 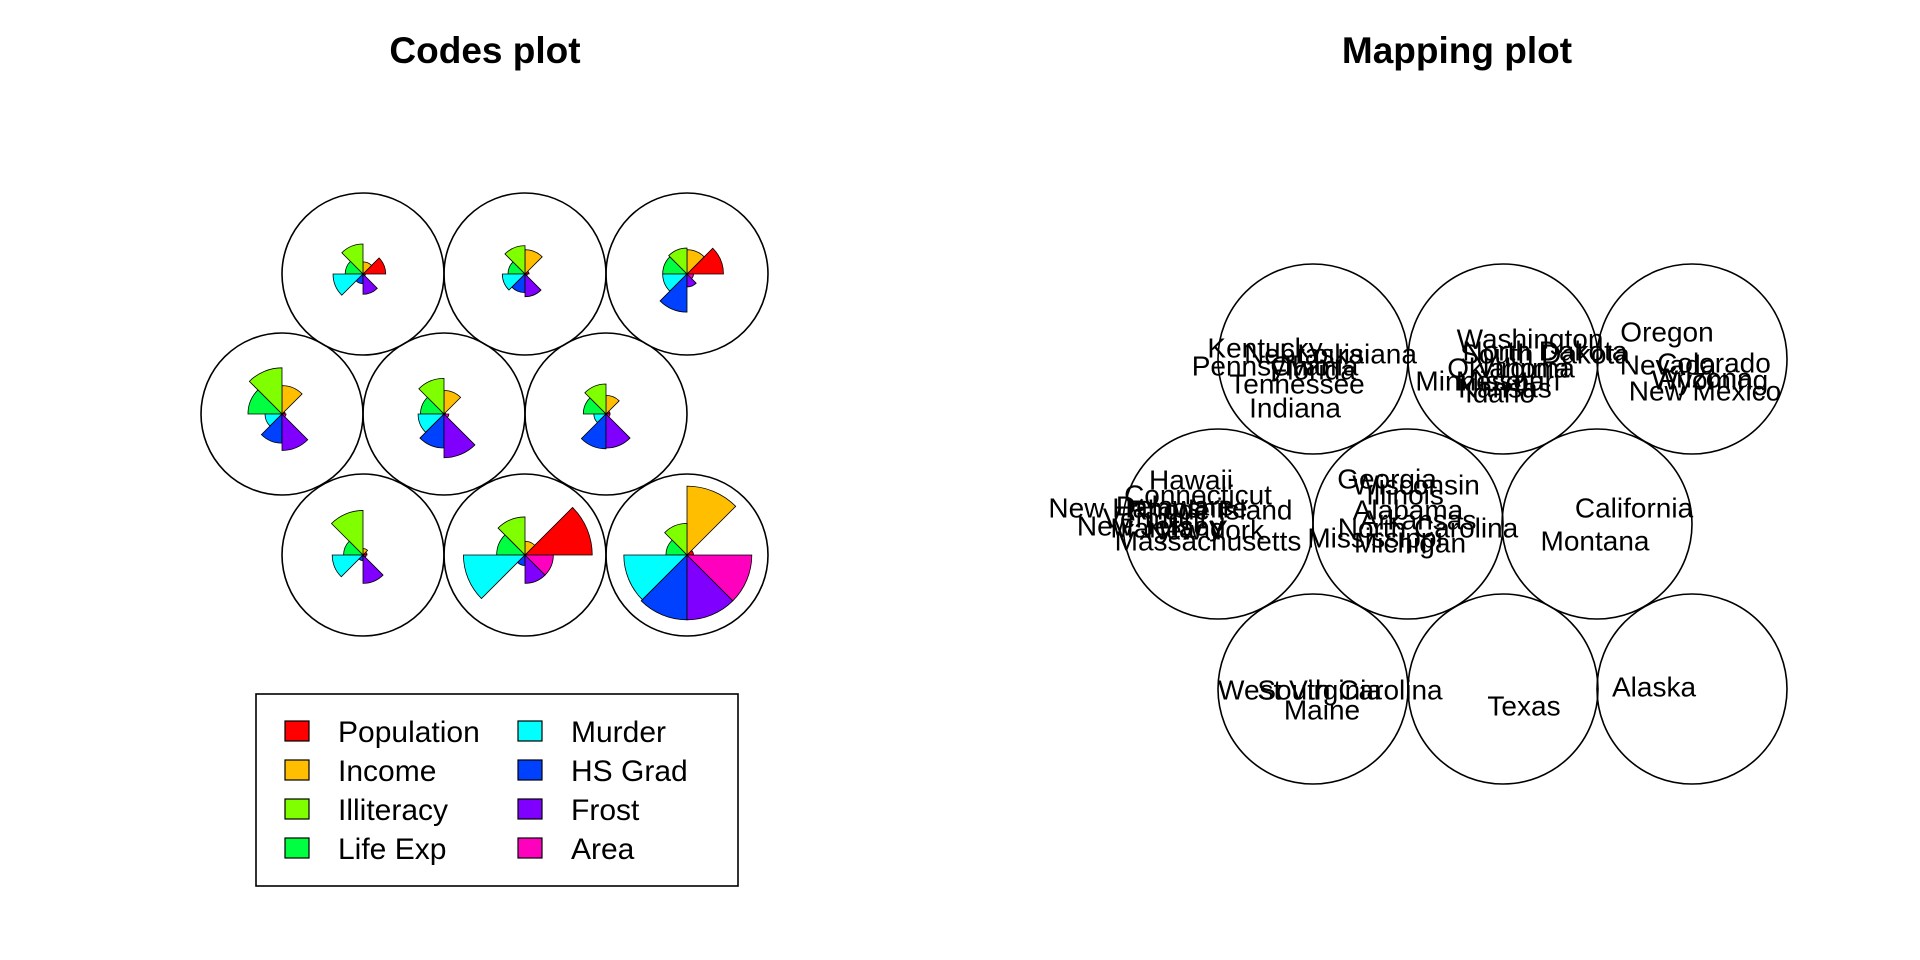 I want to click on mapping-label: Maryland, so click(x=1167, y=527).